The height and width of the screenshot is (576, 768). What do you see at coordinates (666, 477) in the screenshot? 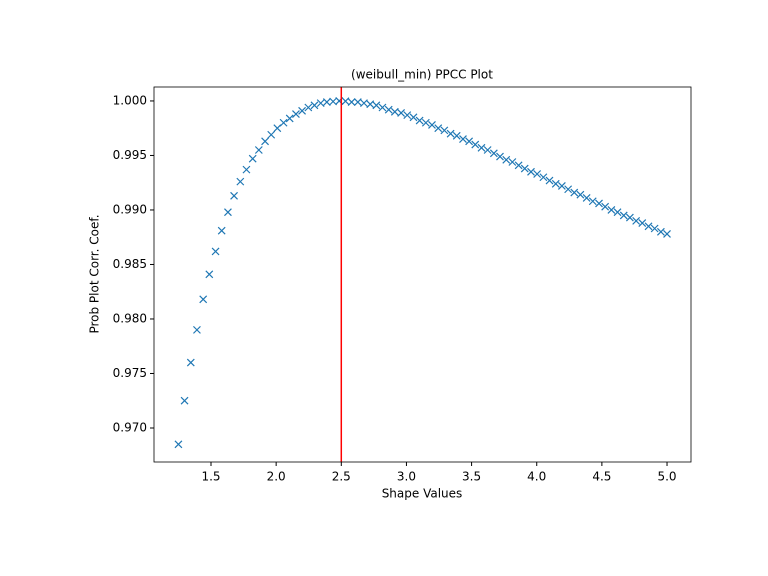
I see `x-tick-label: 5.0` at bounding box center [666, 477].